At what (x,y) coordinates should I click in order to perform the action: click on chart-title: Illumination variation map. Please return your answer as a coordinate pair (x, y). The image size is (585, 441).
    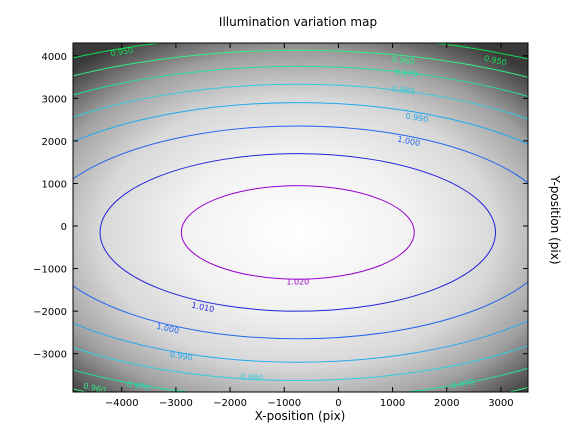
    Looking at the image, I should click on (298, 22).